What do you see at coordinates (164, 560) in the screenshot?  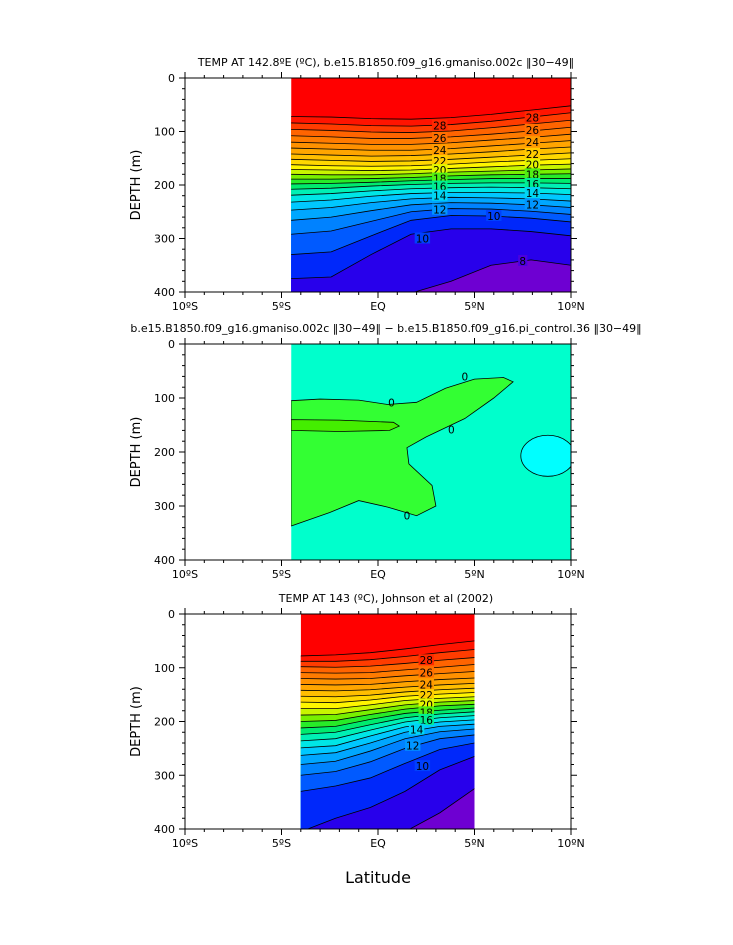 I see `y-tick-label: 400` at bounding box center [164, 560].